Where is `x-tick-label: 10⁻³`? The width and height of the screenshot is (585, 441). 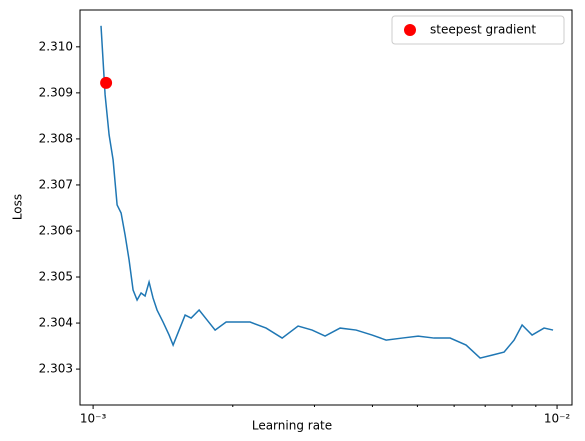
x-tick-label: 10⁻³ is located at coordinates (93, 419).